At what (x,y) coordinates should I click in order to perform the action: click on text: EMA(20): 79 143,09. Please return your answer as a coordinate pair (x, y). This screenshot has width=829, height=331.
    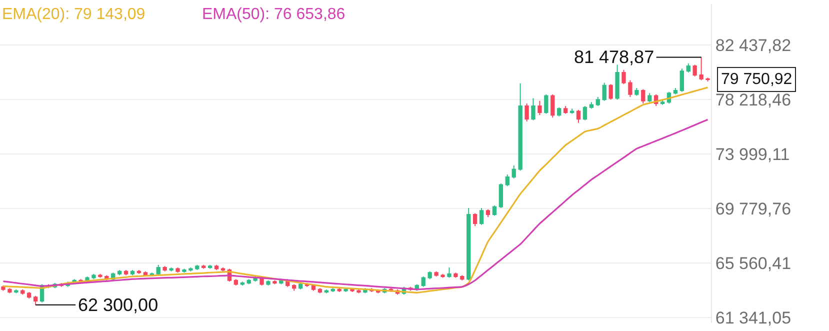
    Looking at the image, I should click on (74, 14).